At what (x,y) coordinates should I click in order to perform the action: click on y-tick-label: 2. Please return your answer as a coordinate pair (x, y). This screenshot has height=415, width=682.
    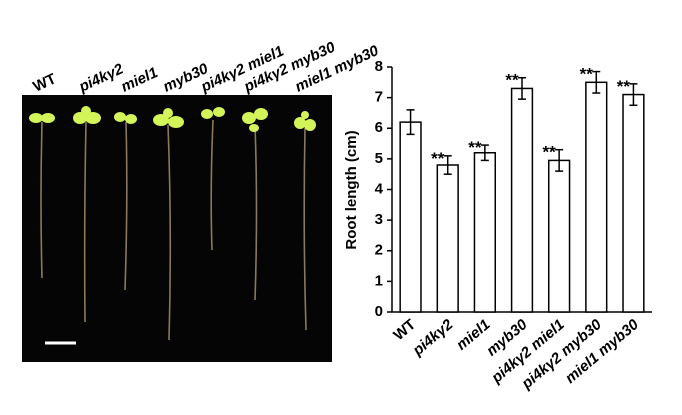
    Looking at the image, I should click on (379, 250).